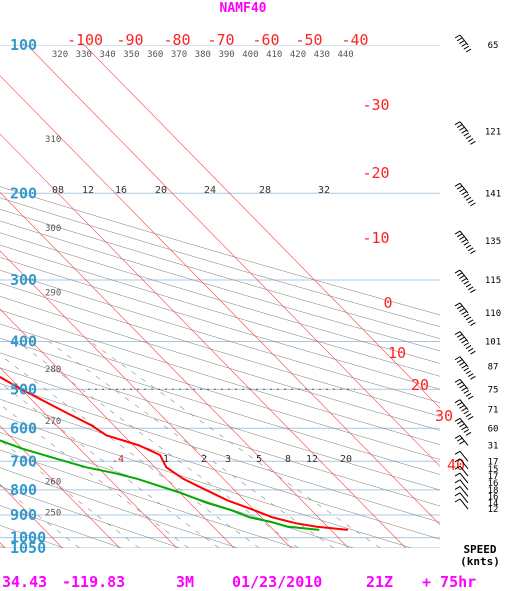  I want to click on wind-speed-label: 110, so click(493, 314).